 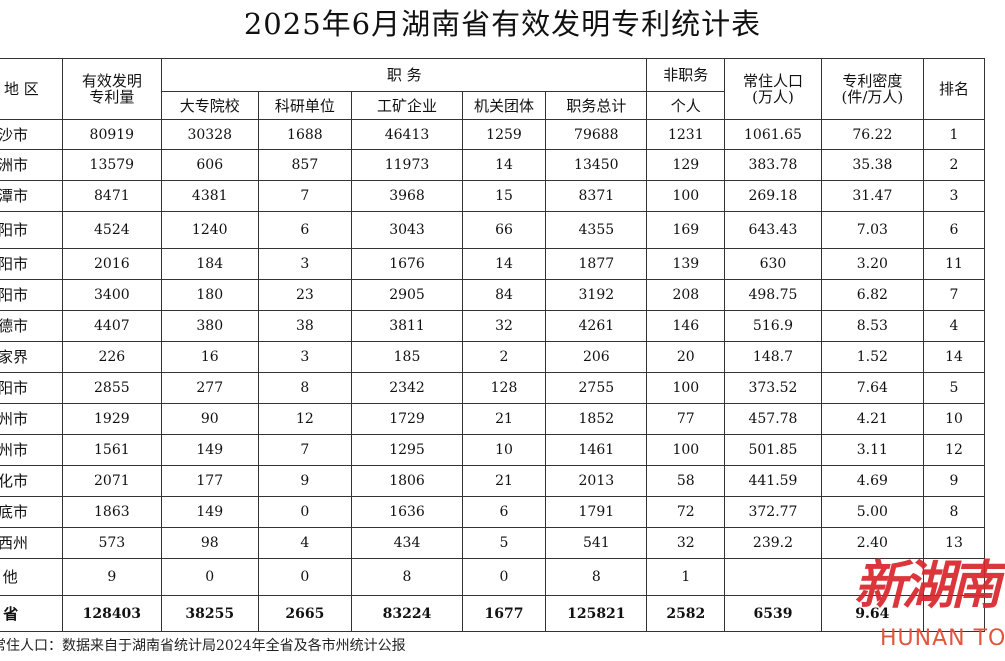 What do you see at coordinates (111, 196) in the screenshot?
I see `cell-total: 8471` at bounding box center [111, 196].